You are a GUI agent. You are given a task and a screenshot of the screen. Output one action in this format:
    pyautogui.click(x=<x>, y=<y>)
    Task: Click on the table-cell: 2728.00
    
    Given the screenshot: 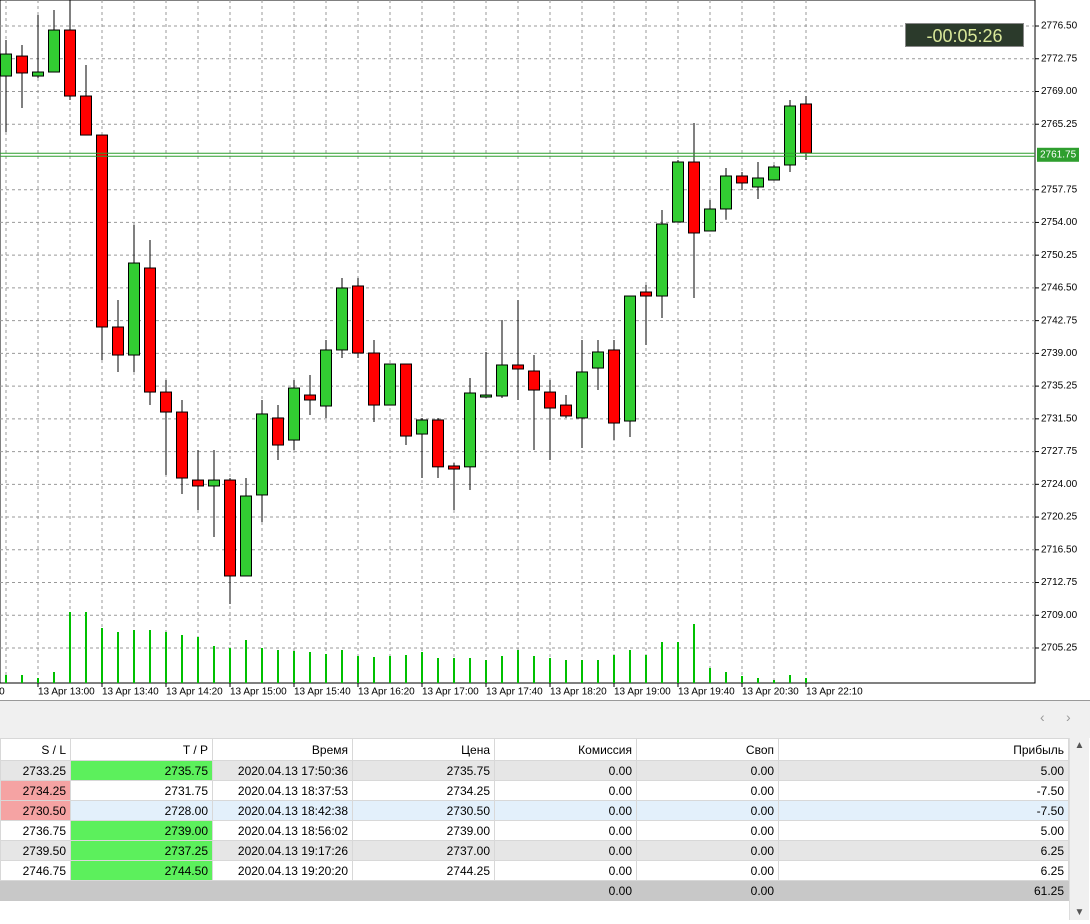 What is the action you would take?
    pyautogui.click(x=141, y=810)
    